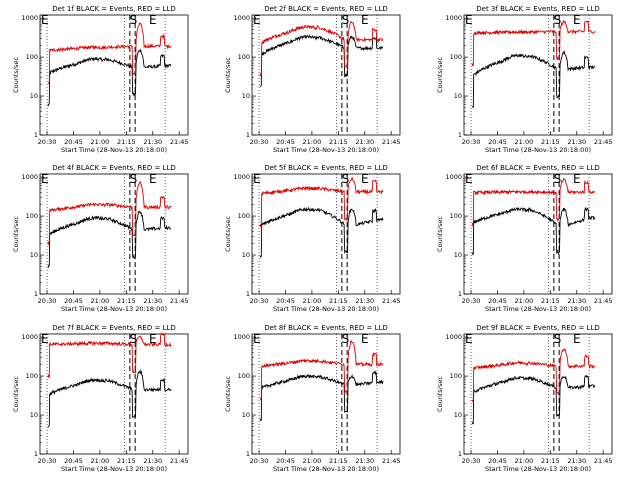  What do you see at coordinates (550, 142) in the screenshot?
I see `x-tick-label: 21:15` at bounding box center [550, 142].